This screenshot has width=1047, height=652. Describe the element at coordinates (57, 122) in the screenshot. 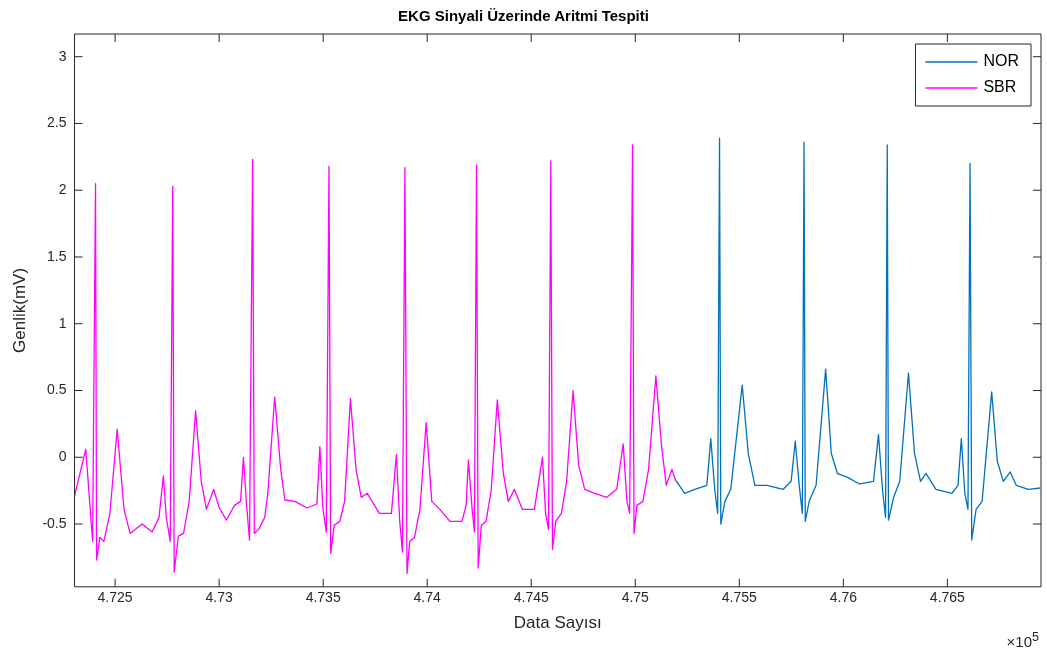

I see `y-tick-label: 2.5` at that location.